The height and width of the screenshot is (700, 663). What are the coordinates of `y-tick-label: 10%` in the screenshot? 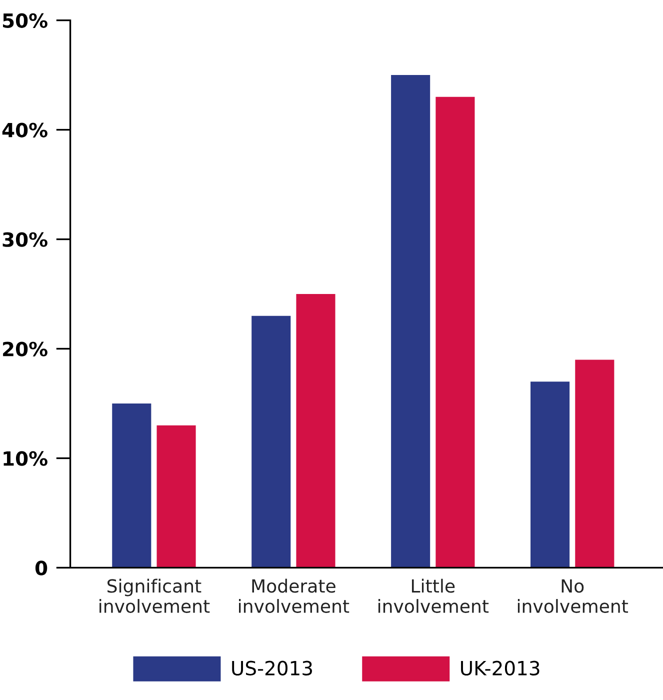 It's located at (26, 458).